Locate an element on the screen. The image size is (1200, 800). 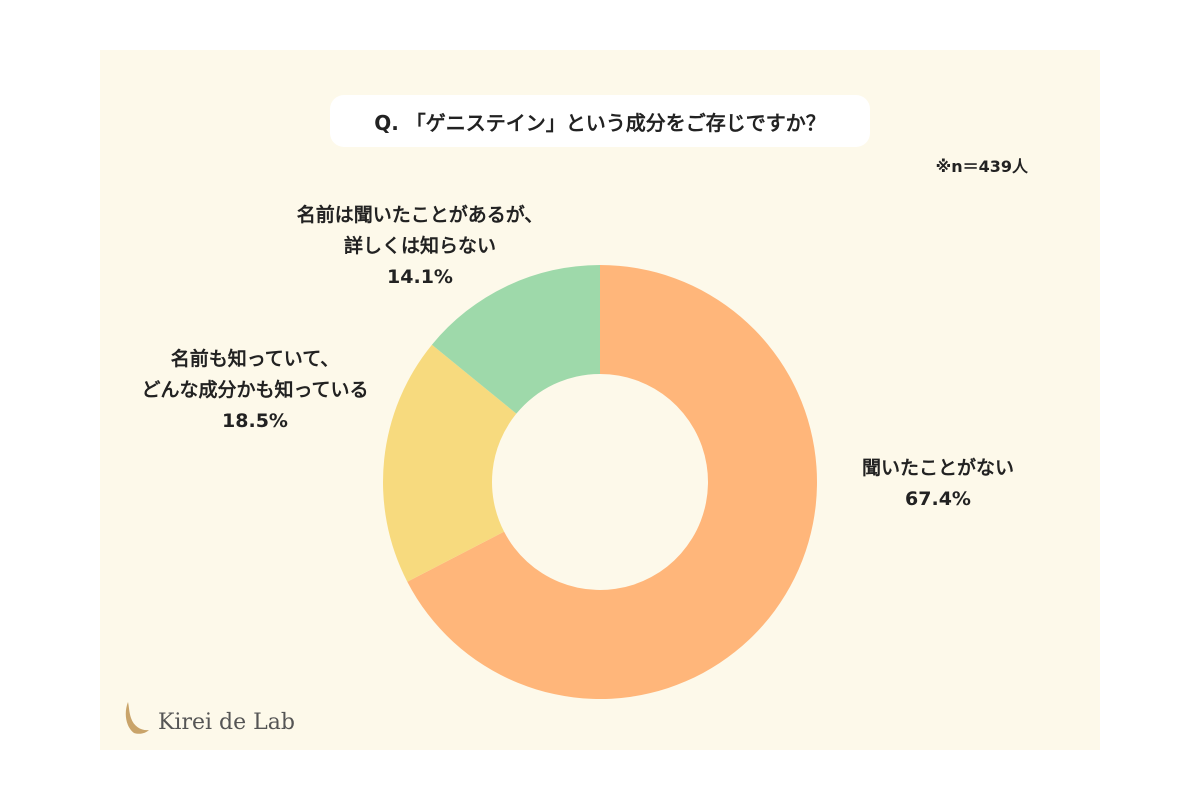
donut-slice-name-only is located at coordinates (515, 339).